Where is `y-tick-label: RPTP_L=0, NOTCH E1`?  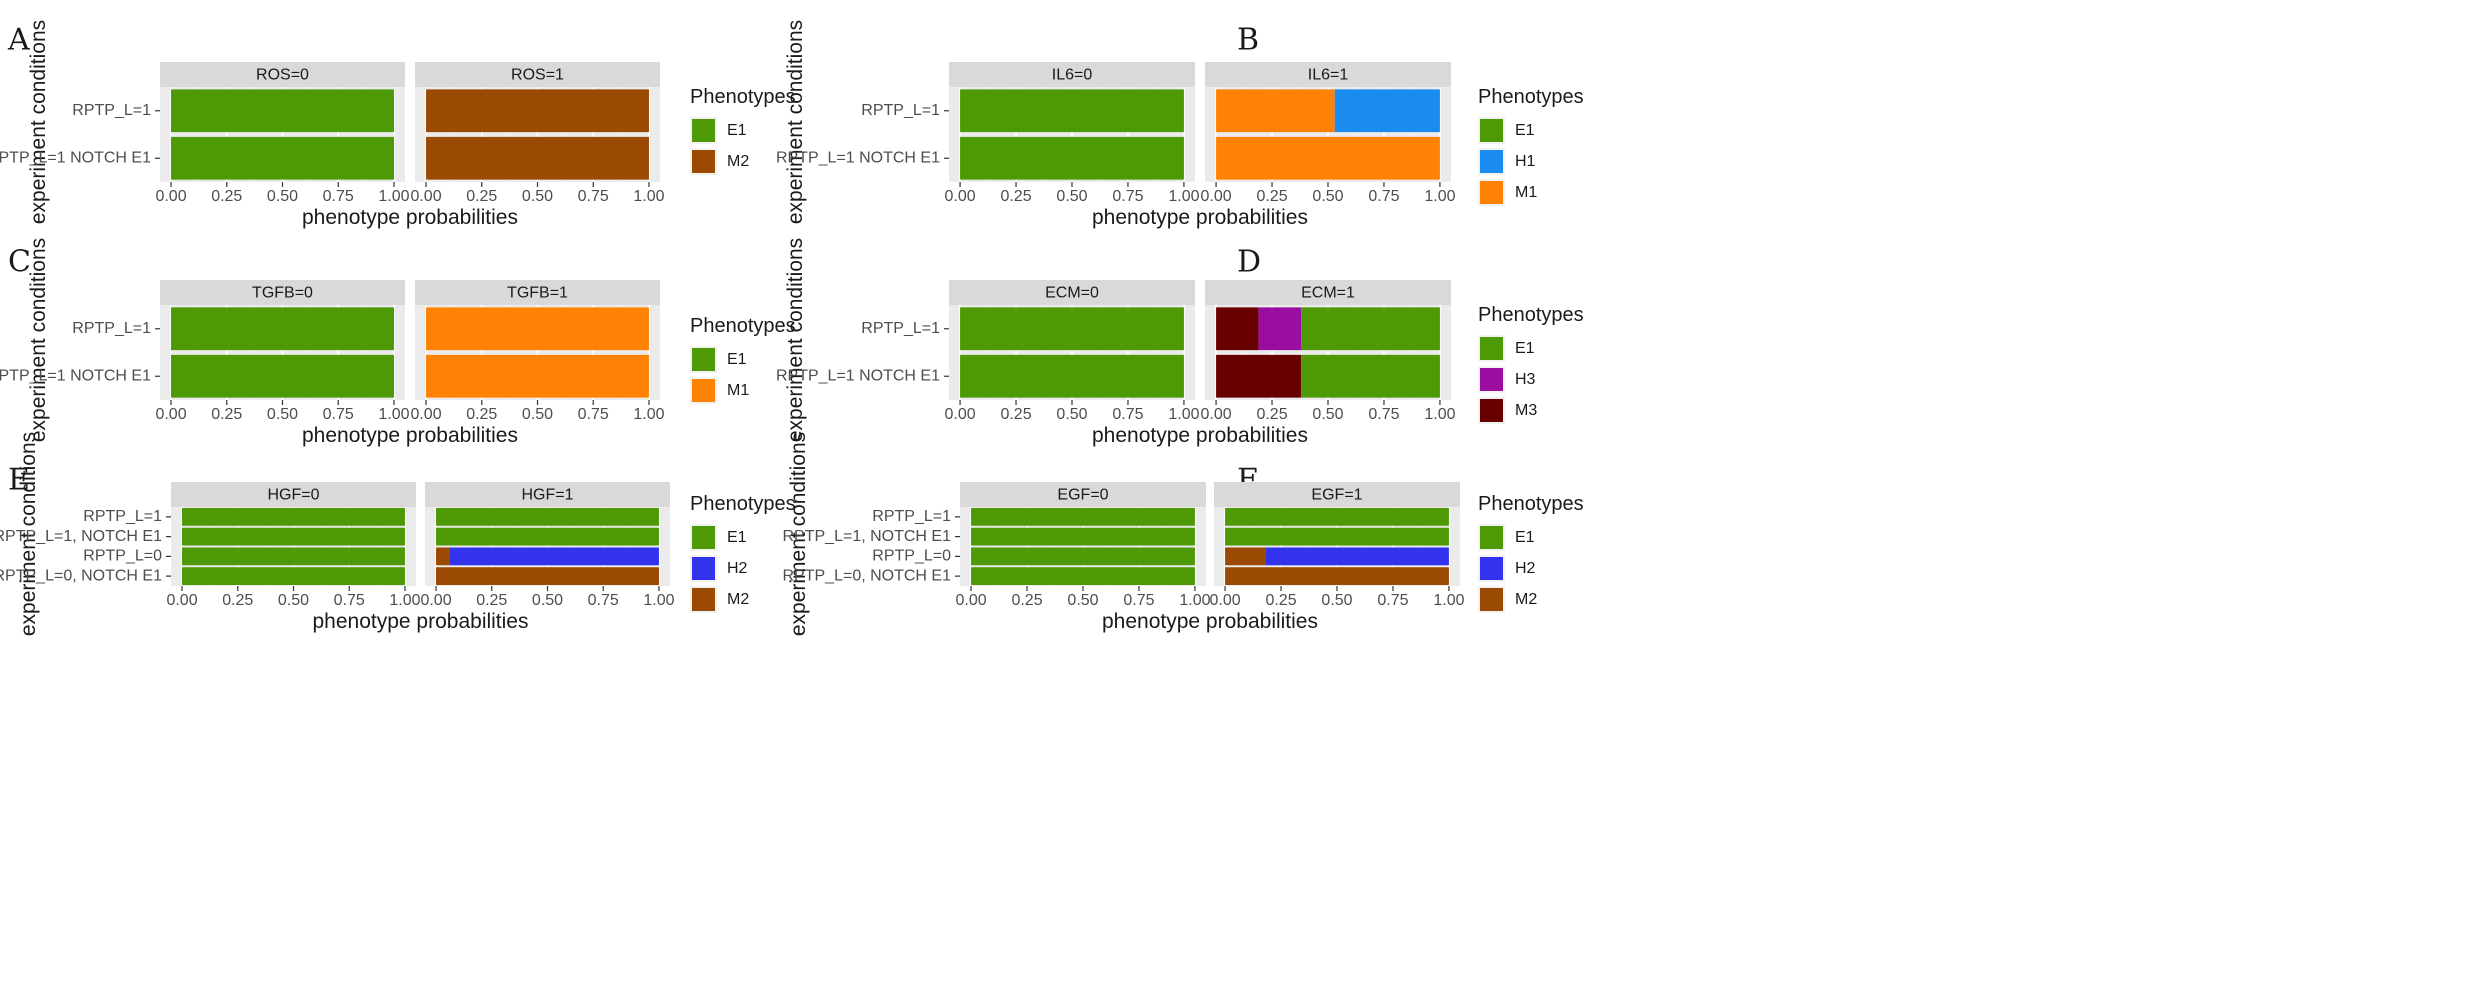
y-tick-label: RPTP_L=0, NOTCH E1 is located at coordinates (867, 575).